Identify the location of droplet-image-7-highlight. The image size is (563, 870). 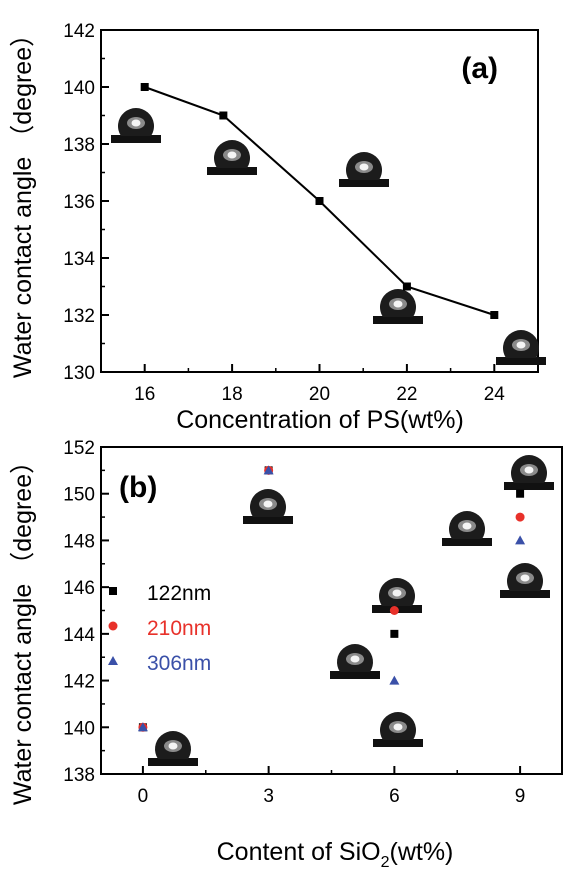
(529, 470).